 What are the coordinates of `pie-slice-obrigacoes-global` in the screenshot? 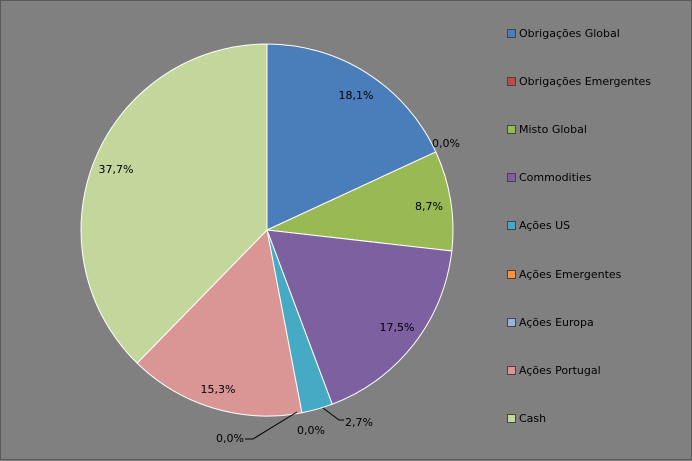 It's located at (351, 137).